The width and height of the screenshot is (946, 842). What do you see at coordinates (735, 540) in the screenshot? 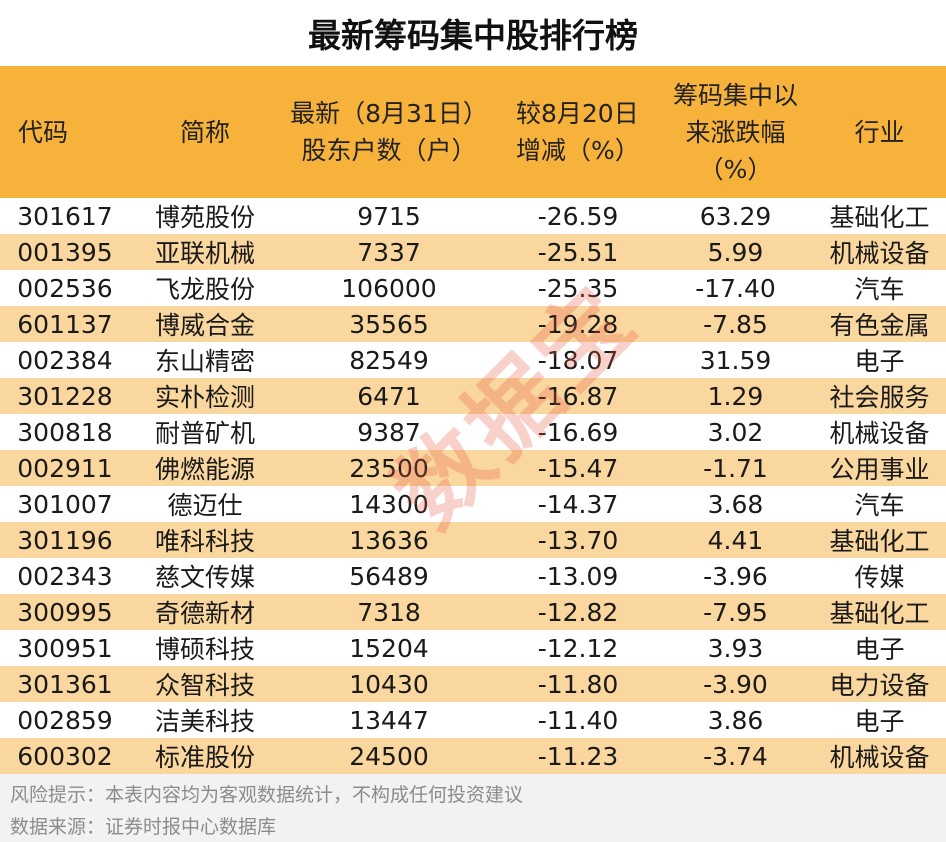
I see `cell-gain: 4.41` at bounding box center [735, 540].